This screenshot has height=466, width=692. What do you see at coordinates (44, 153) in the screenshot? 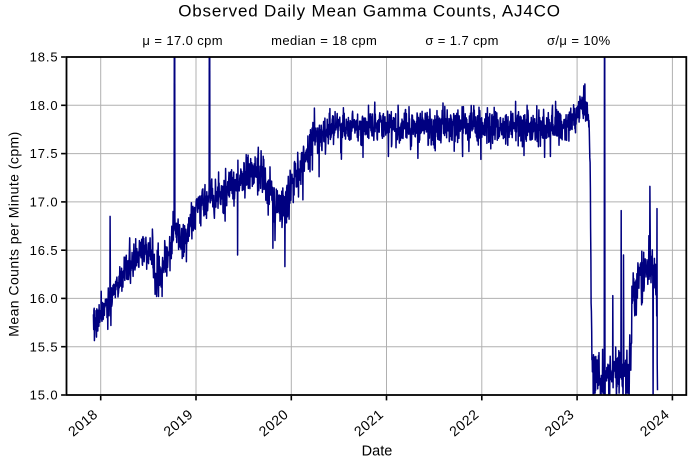
I see `svg-text: 17.5` at bounding box center [44, 153].